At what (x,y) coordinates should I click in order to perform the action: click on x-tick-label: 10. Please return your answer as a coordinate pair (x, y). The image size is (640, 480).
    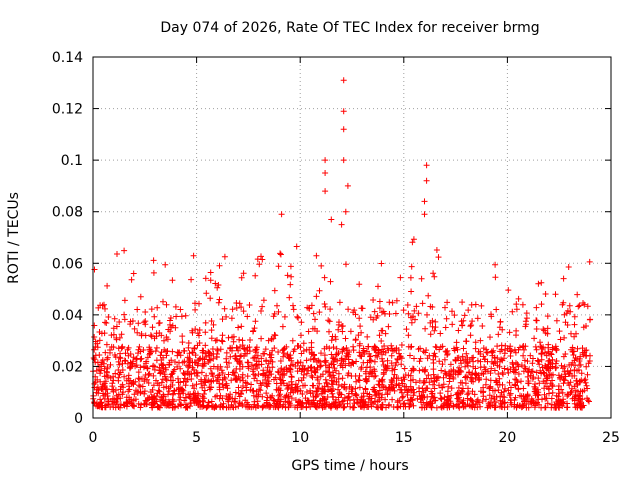
    Looking at the image, I should click on (300, 438).